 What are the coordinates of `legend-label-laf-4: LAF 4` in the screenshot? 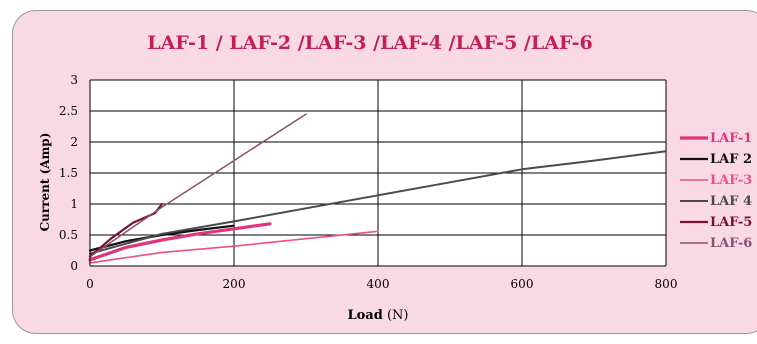 It's located at (731, 201).